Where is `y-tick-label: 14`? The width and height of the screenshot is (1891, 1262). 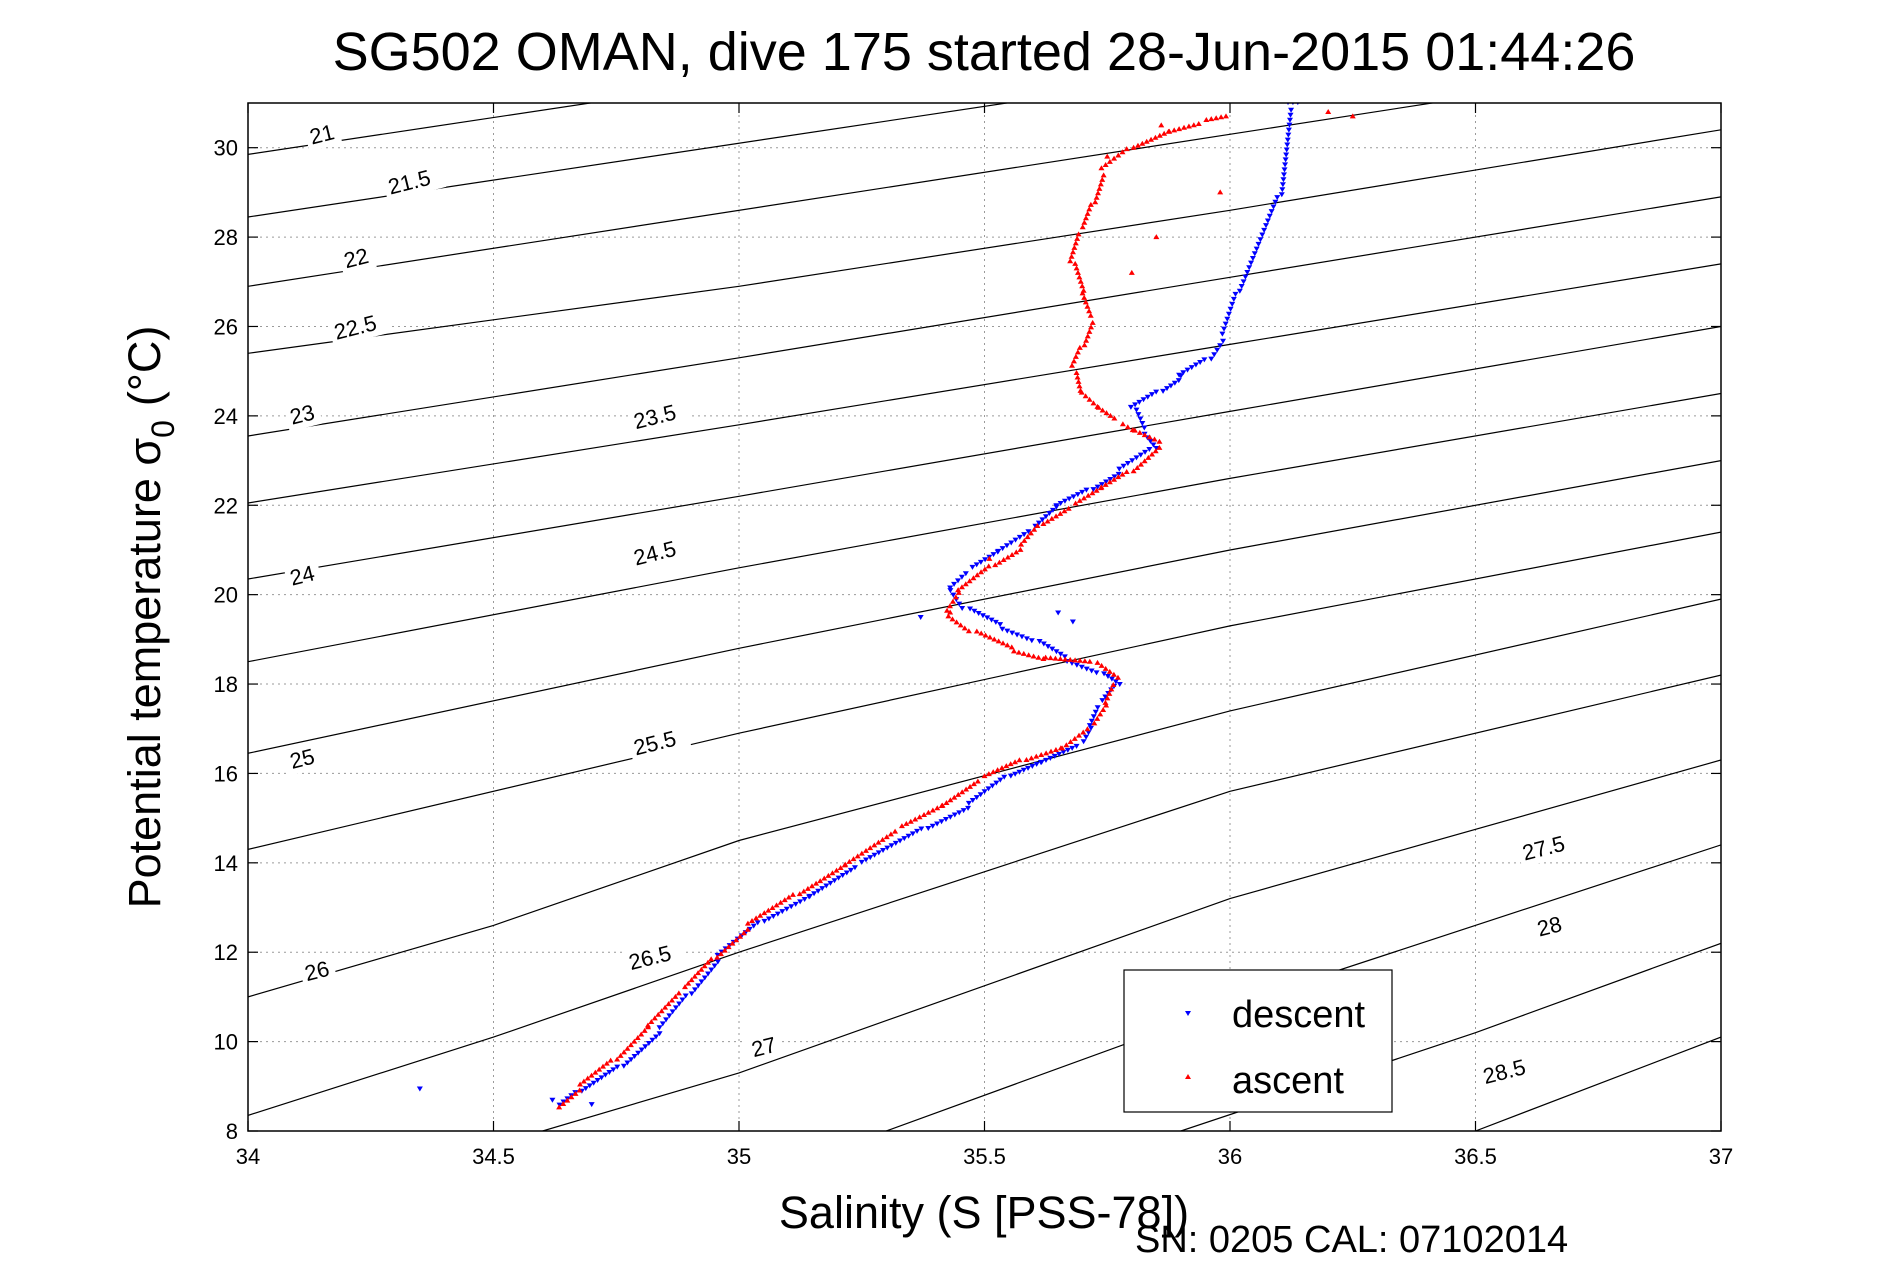 y-tick-label: 14 is located at coordinates (226, 863).